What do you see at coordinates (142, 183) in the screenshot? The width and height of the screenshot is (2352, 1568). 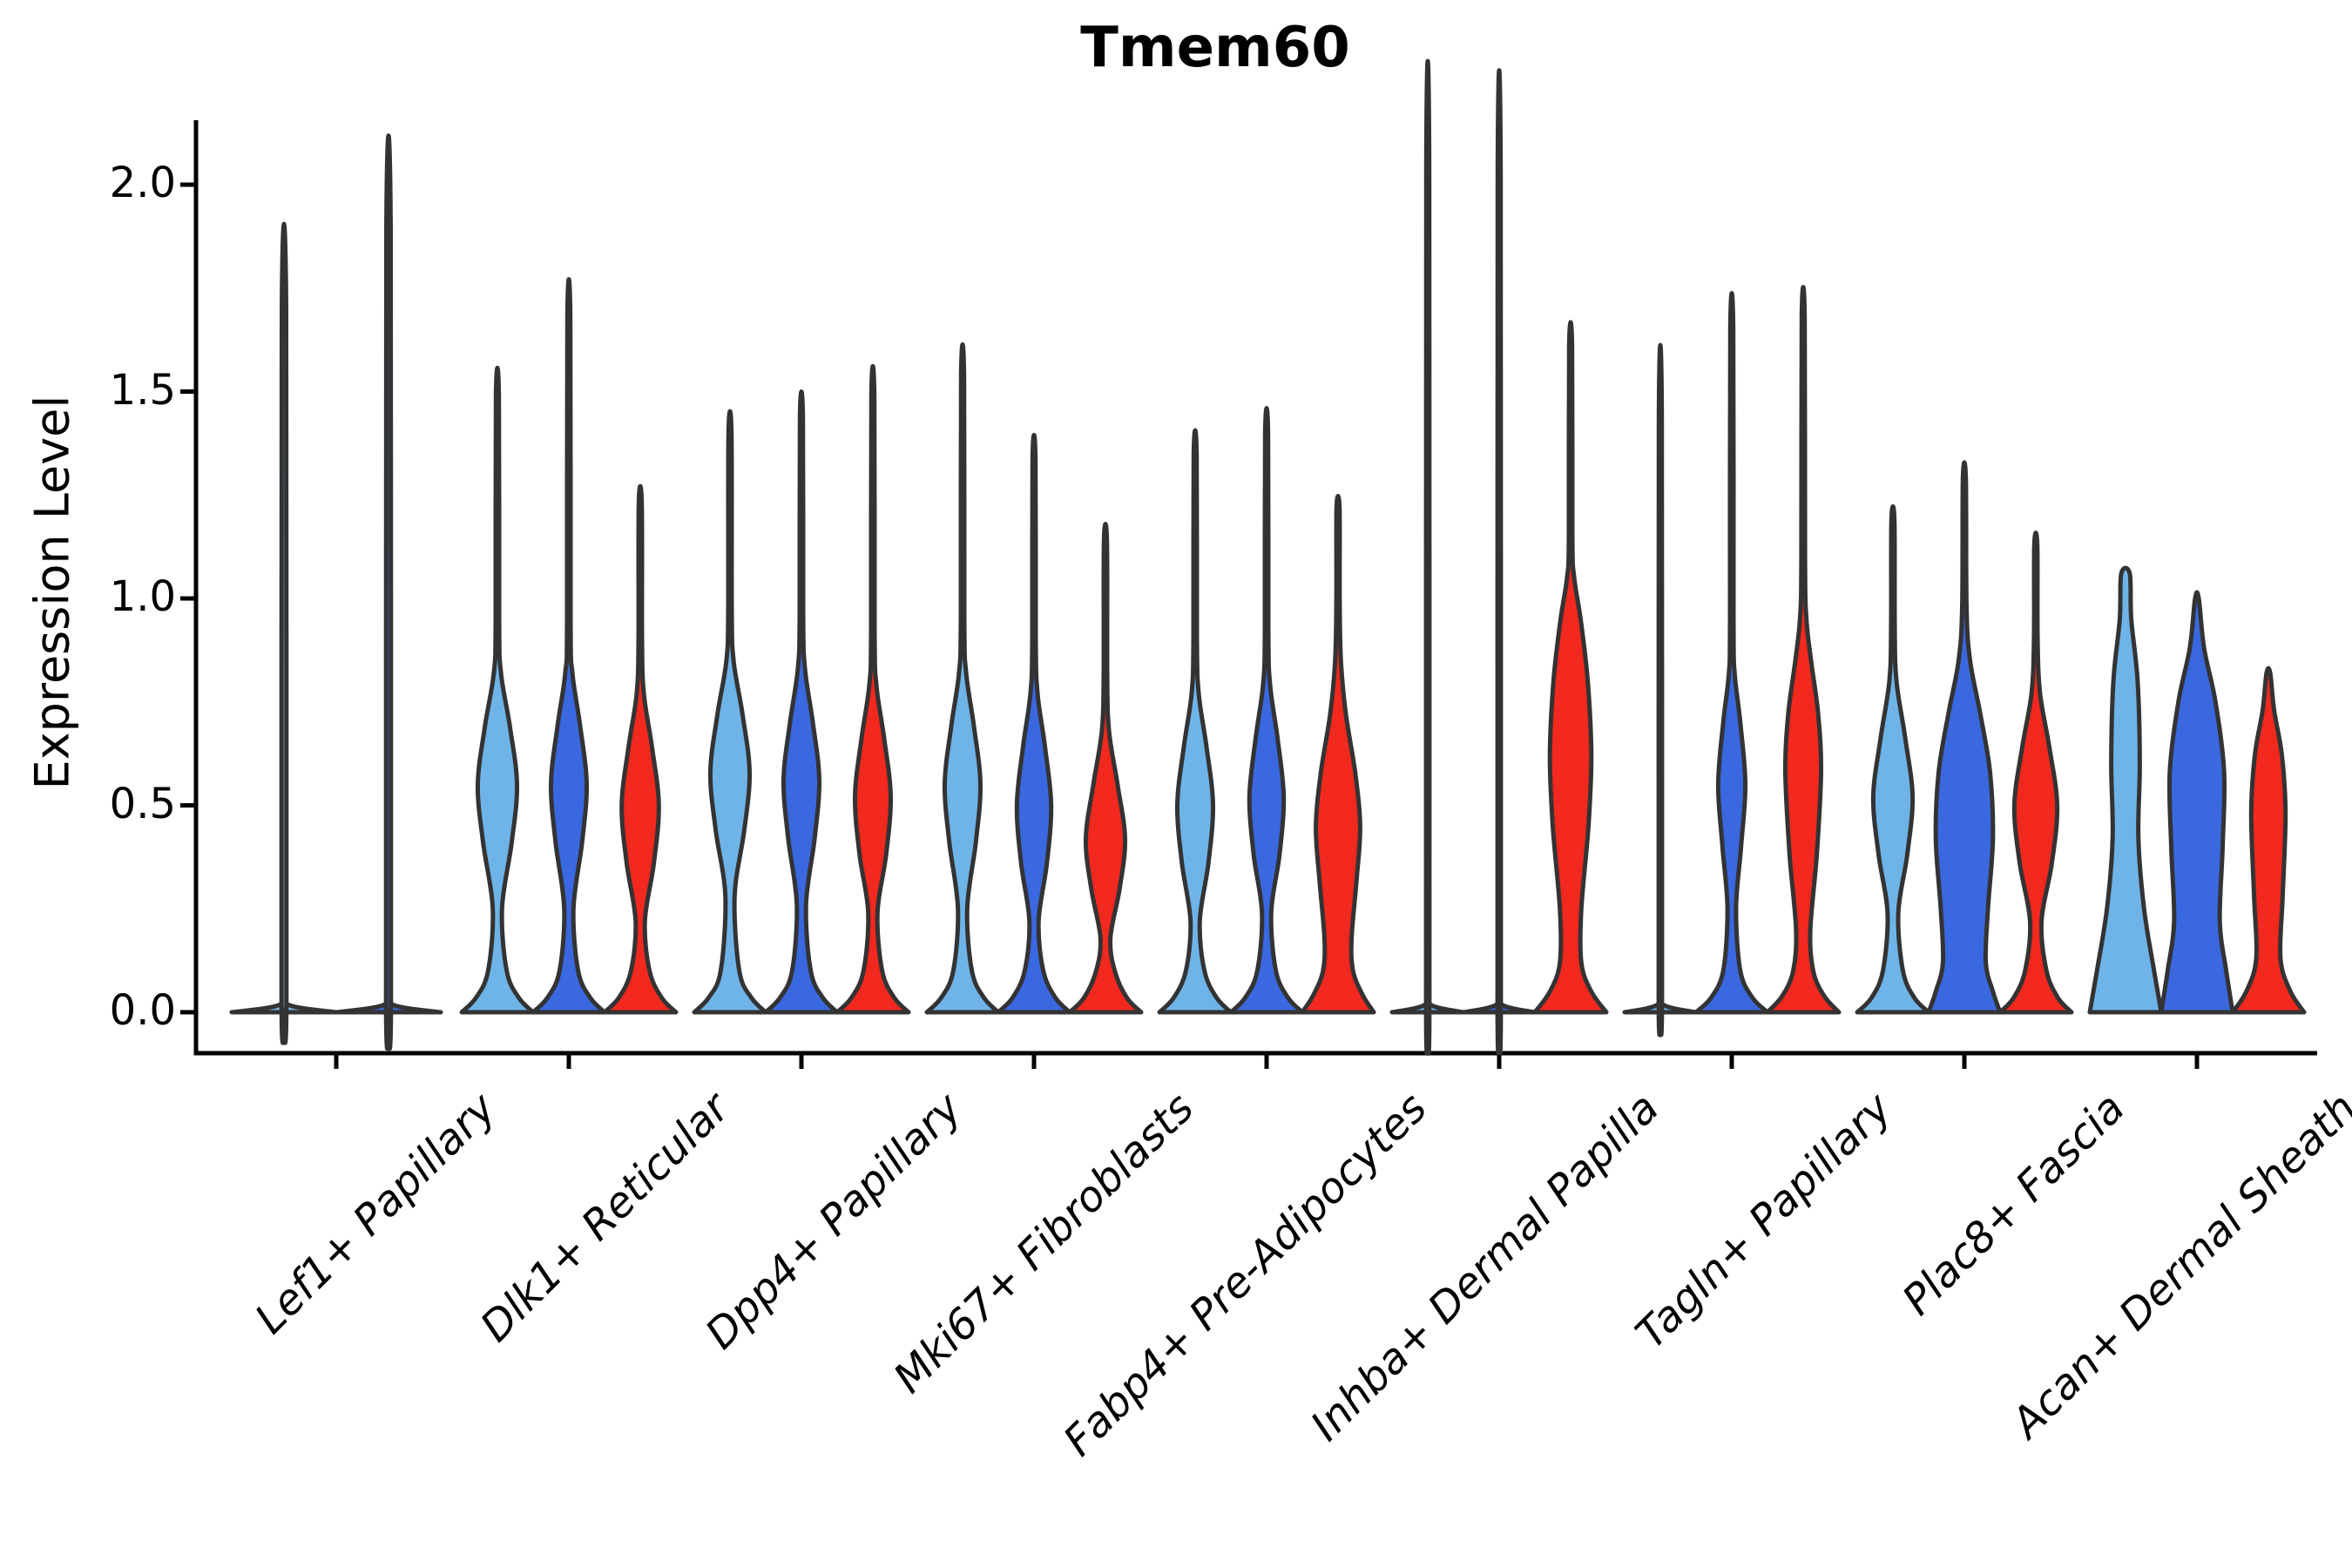 I see `y-tick-label: 2.0` at bounding box center [142, 183].